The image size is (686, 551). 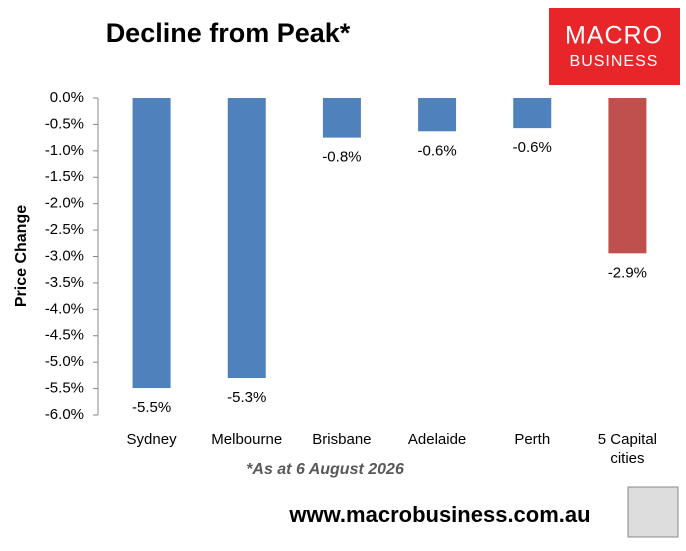 What do you see at coordinates (341, 157) in the screenshot?
I see `value-label: -0.8%` at bounding box center [341, 157].